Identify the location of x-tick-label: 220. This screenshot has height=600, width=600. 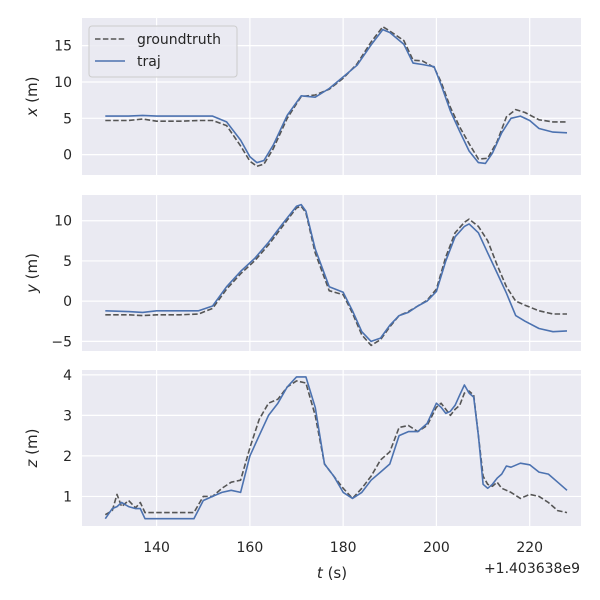
(529, 548).